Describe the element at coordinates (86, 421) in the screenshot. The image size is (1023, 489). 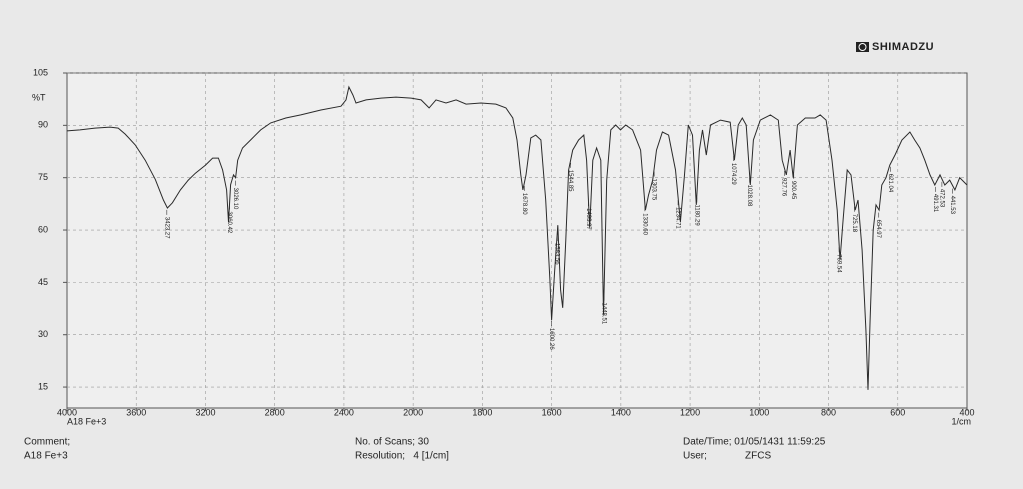
I see `sample-name: A18 Fe+3` at that location.